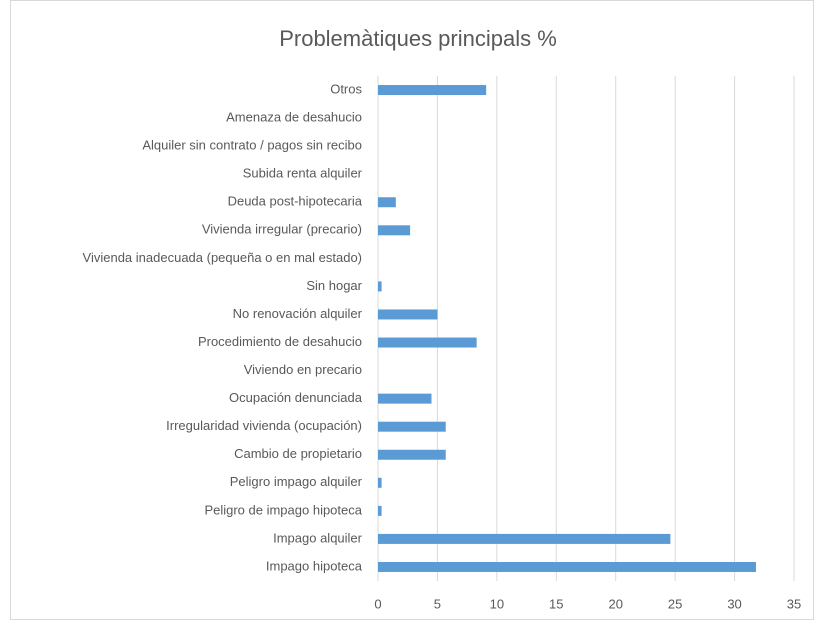 The width and height of the screenshot is (815, 621). Describe the element at coordinates (294, 117) in the screenshot. I see `y-tick-label: Amenaza de desahucio` at that location.